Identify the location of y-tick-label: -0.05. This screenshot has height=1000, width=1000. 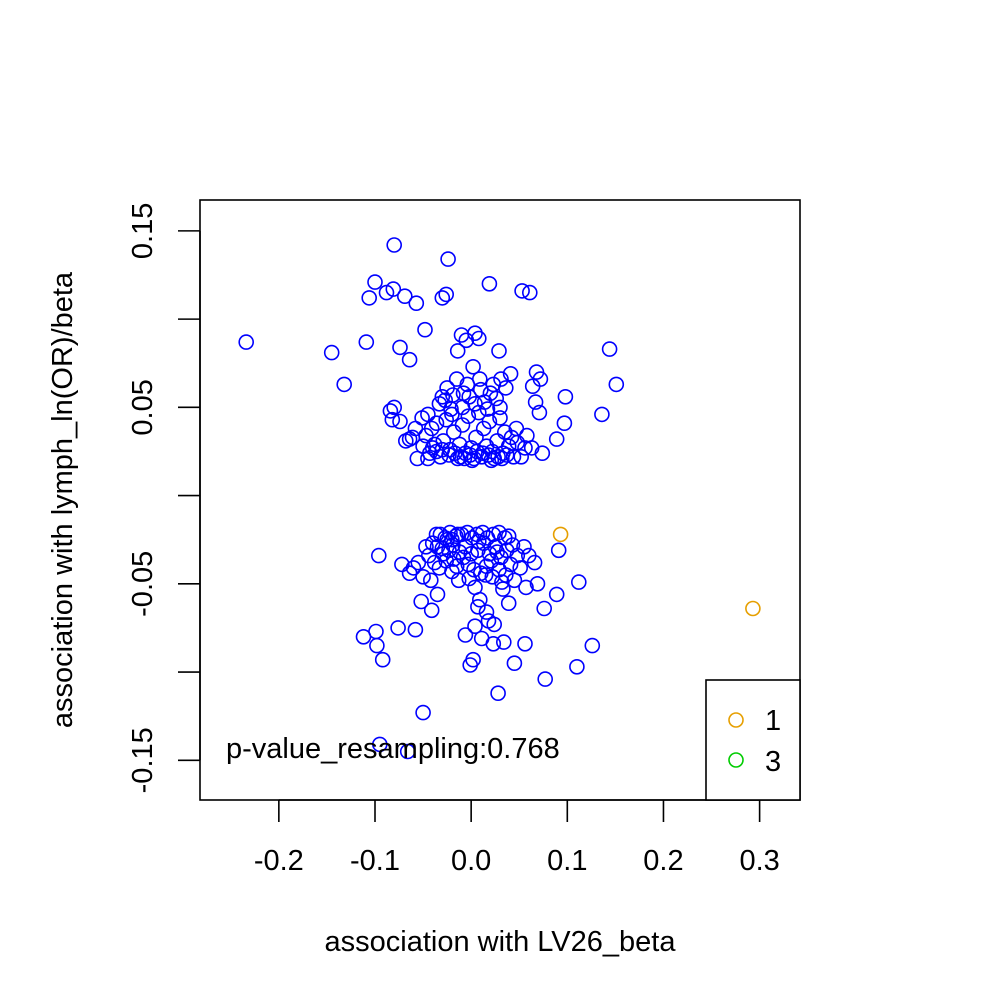
(143, 584).